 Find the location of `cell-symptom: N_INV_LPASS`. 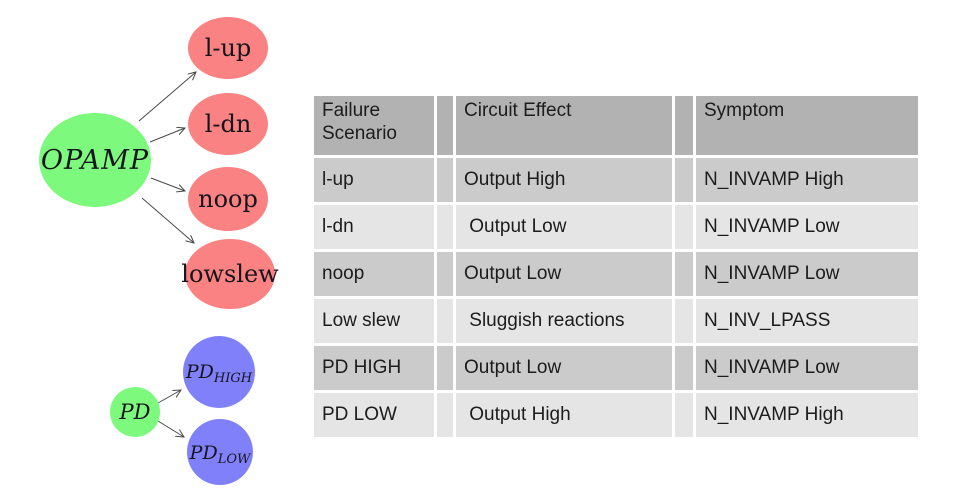

cell-symptom: N_INV_LPASS is located at coordinates (807, 321).